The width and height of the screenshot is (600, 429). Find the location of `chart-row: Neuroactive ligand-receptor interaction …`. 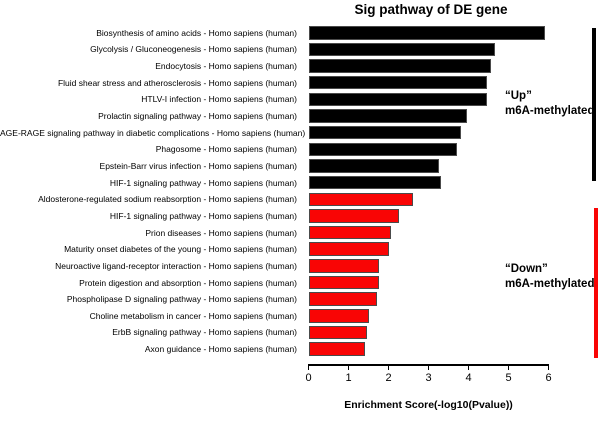

chart-row: Neuroactive ligand-receptor interaction … is located at coordinates (300, 266).